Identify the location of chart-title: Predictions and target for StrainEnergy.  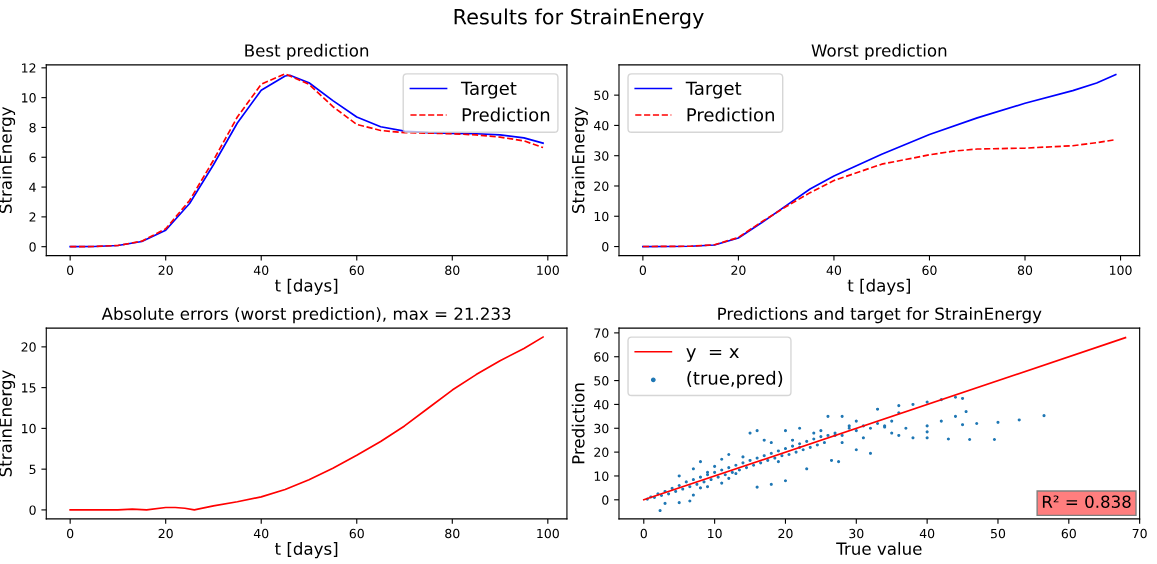
(880, 315).